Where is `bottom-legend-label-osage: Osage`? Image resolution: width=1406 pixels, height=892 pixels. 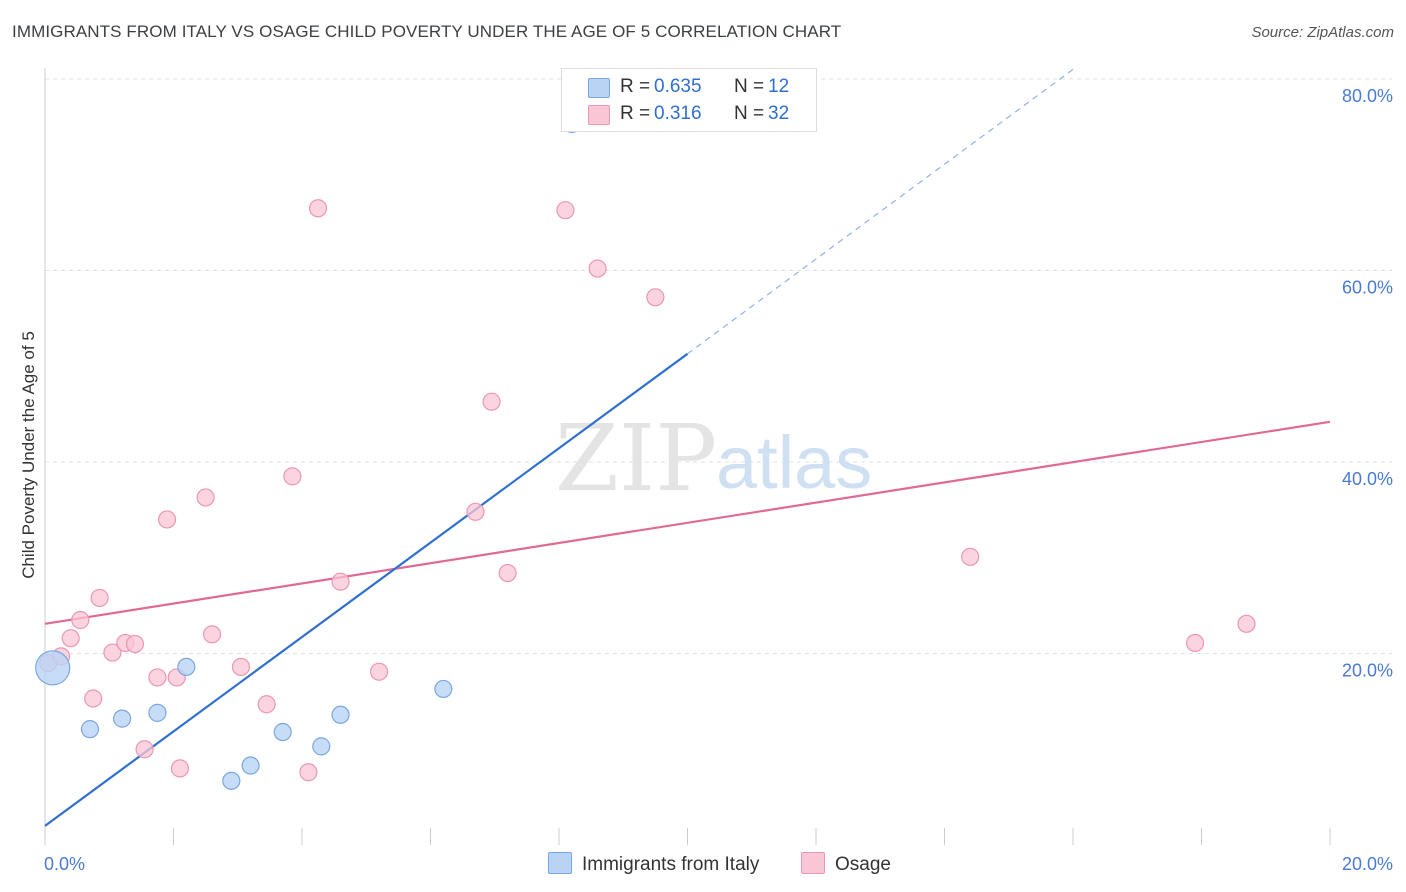
bottom-legend-label-osage: Osage is located at coordinates (863, 864).